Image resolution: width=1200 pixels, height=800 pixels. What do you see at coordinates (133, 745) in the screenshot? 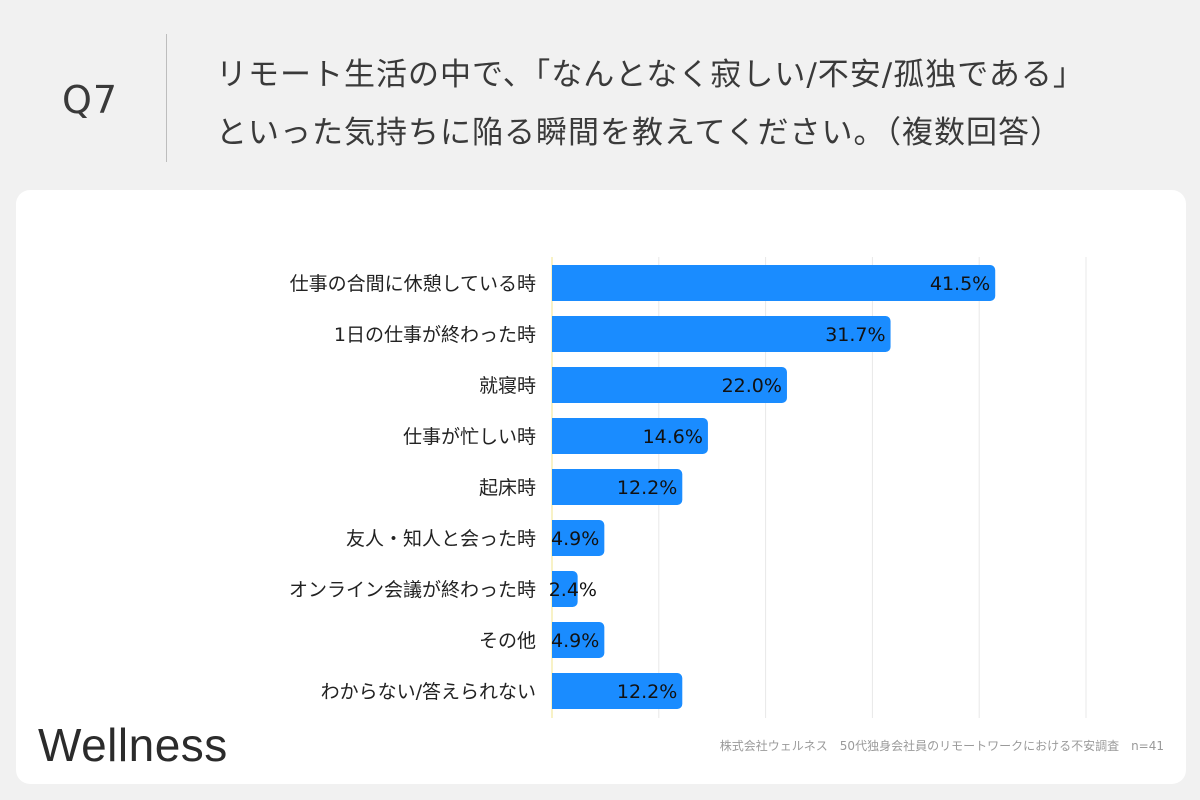
I see `brand-logo: Wellness` at bounding box center [133, 745].